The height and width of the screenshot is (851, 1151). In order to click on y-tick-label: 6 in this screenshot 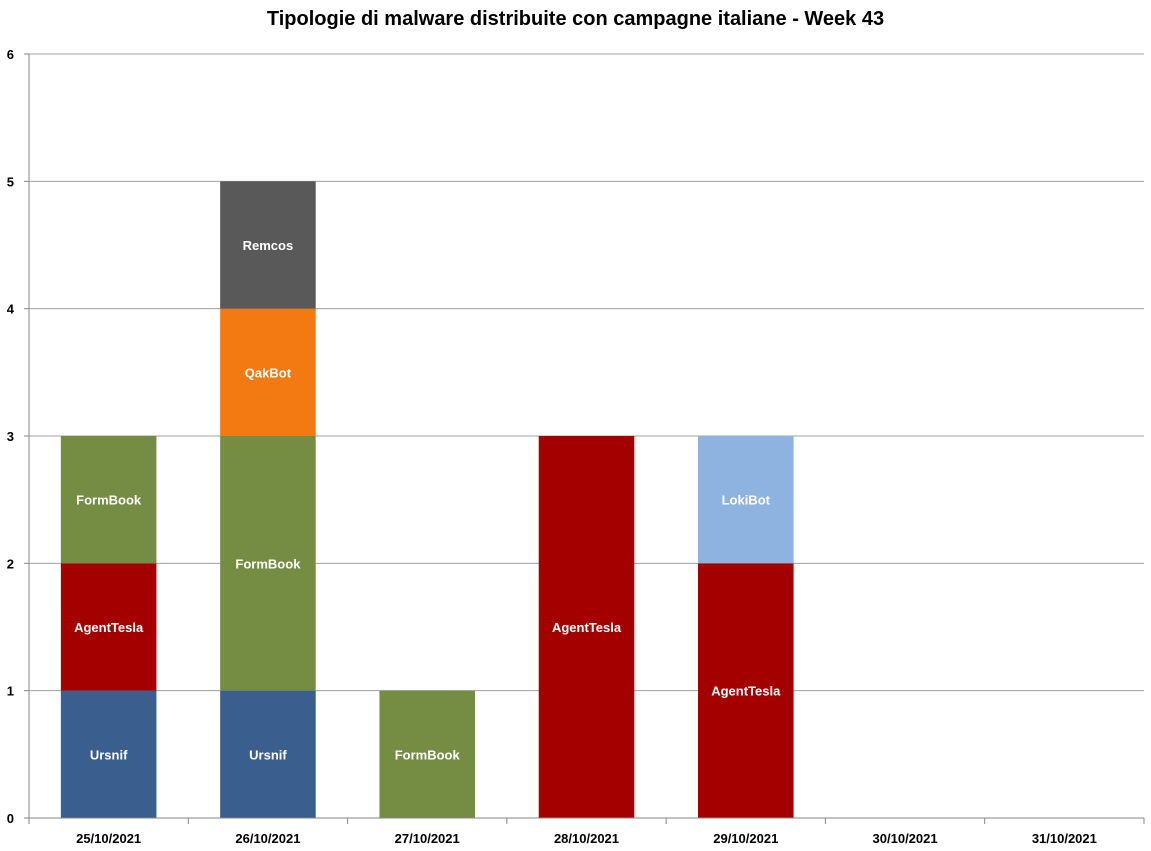, I will do `click(10, 54)`.